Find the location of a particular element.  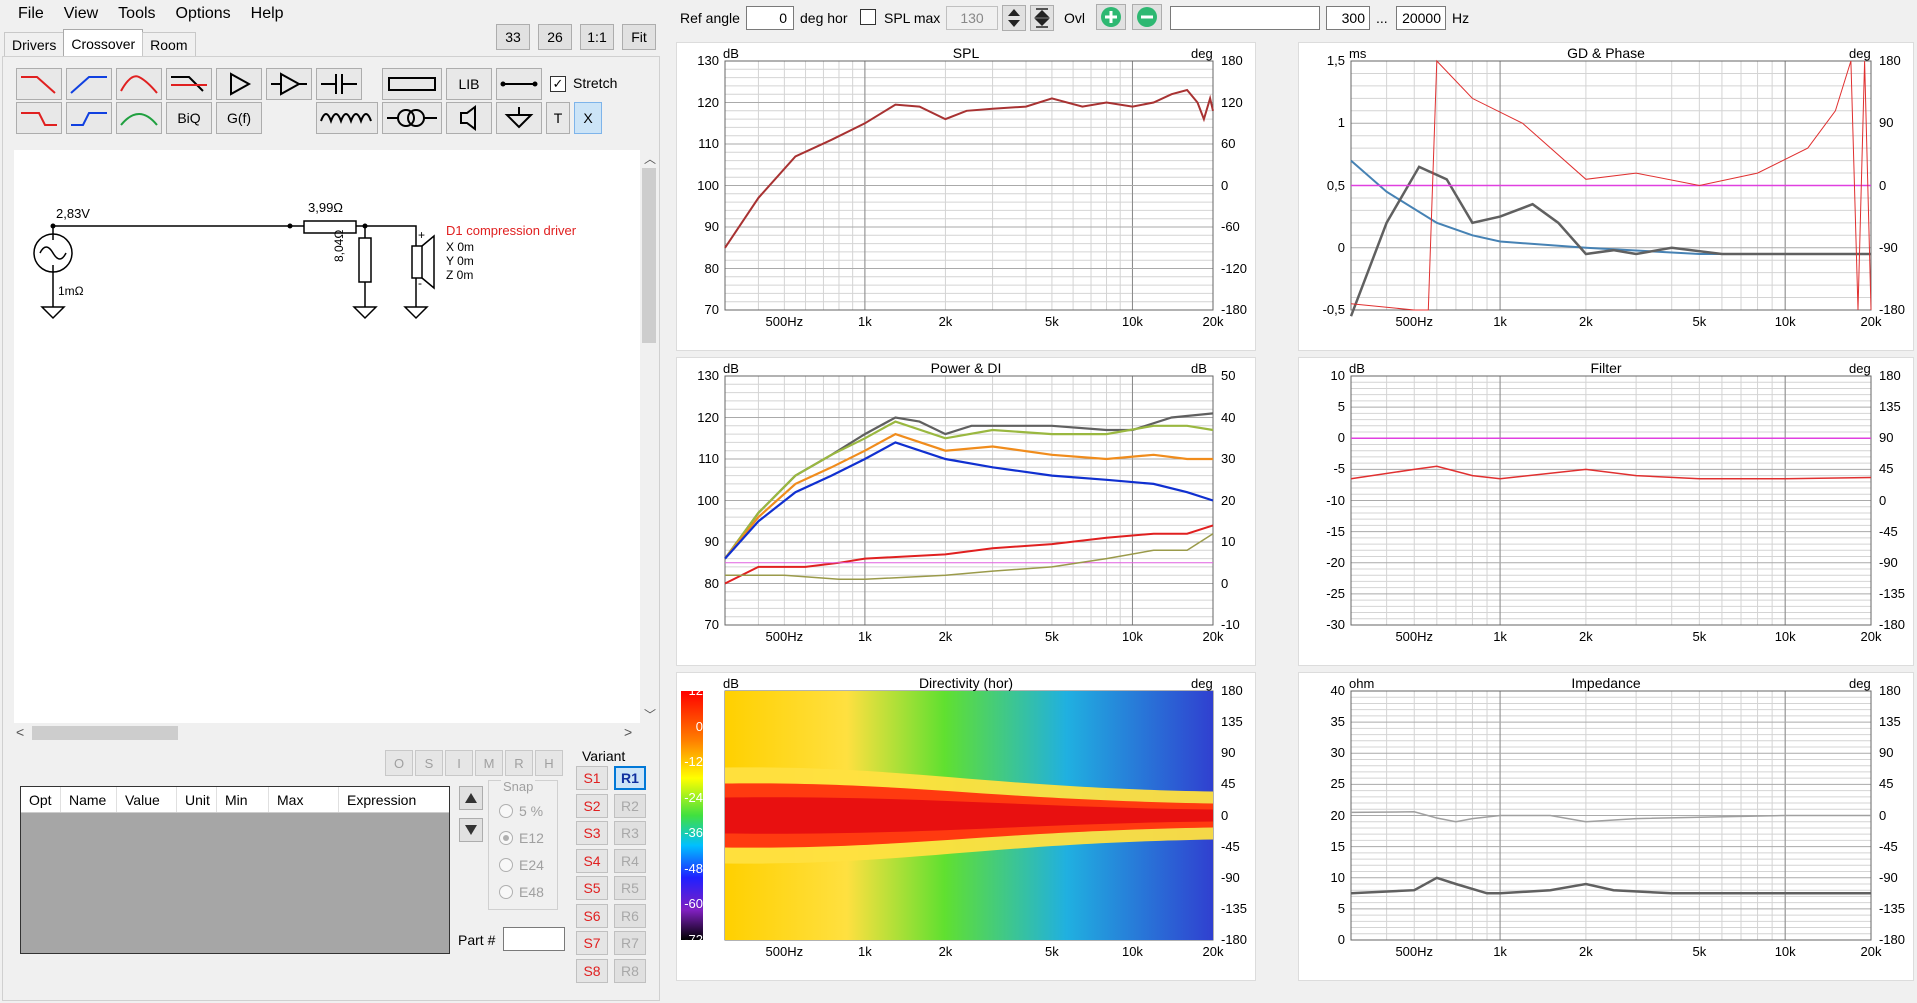

menu-options: Options is located at coordinates (203, 13).